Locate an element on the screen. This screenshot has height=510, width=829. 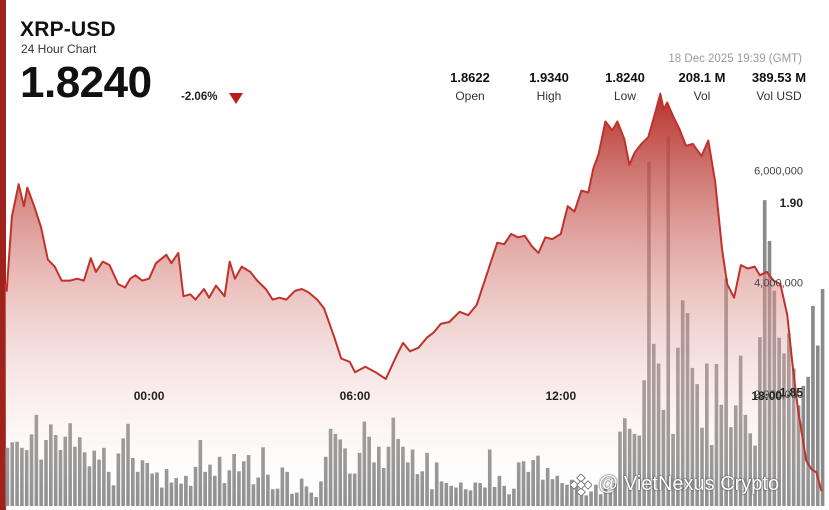
stat-vol-usd: 389.53 M Vol USD is located at coordinates (779, 86).